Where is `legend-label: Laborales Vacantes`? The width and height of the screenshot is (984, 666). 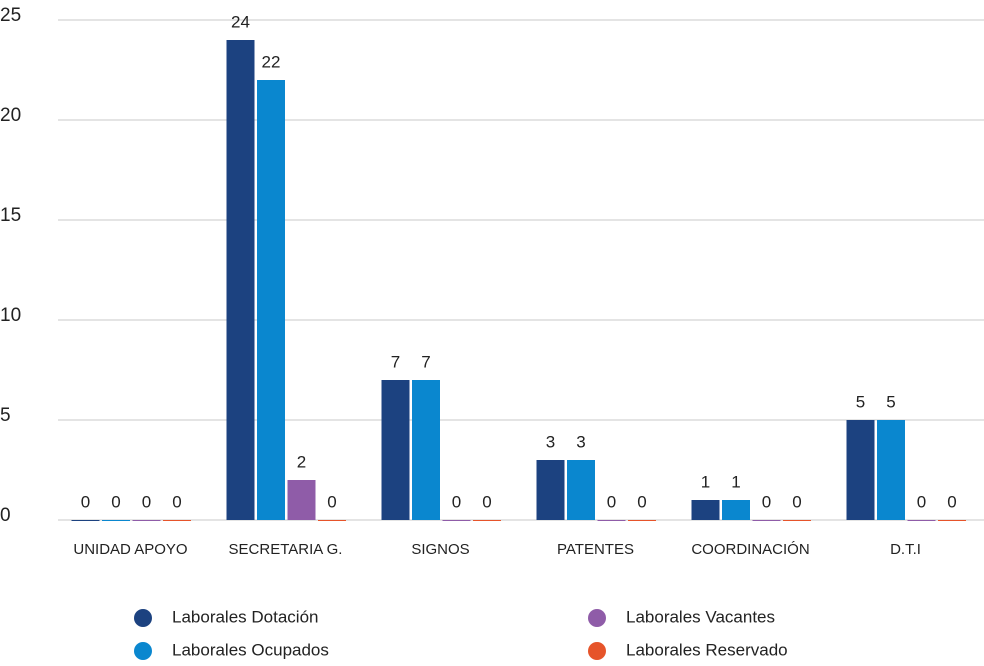
legend-label: Laborales Vacantes is located at coordinates (700, 616).